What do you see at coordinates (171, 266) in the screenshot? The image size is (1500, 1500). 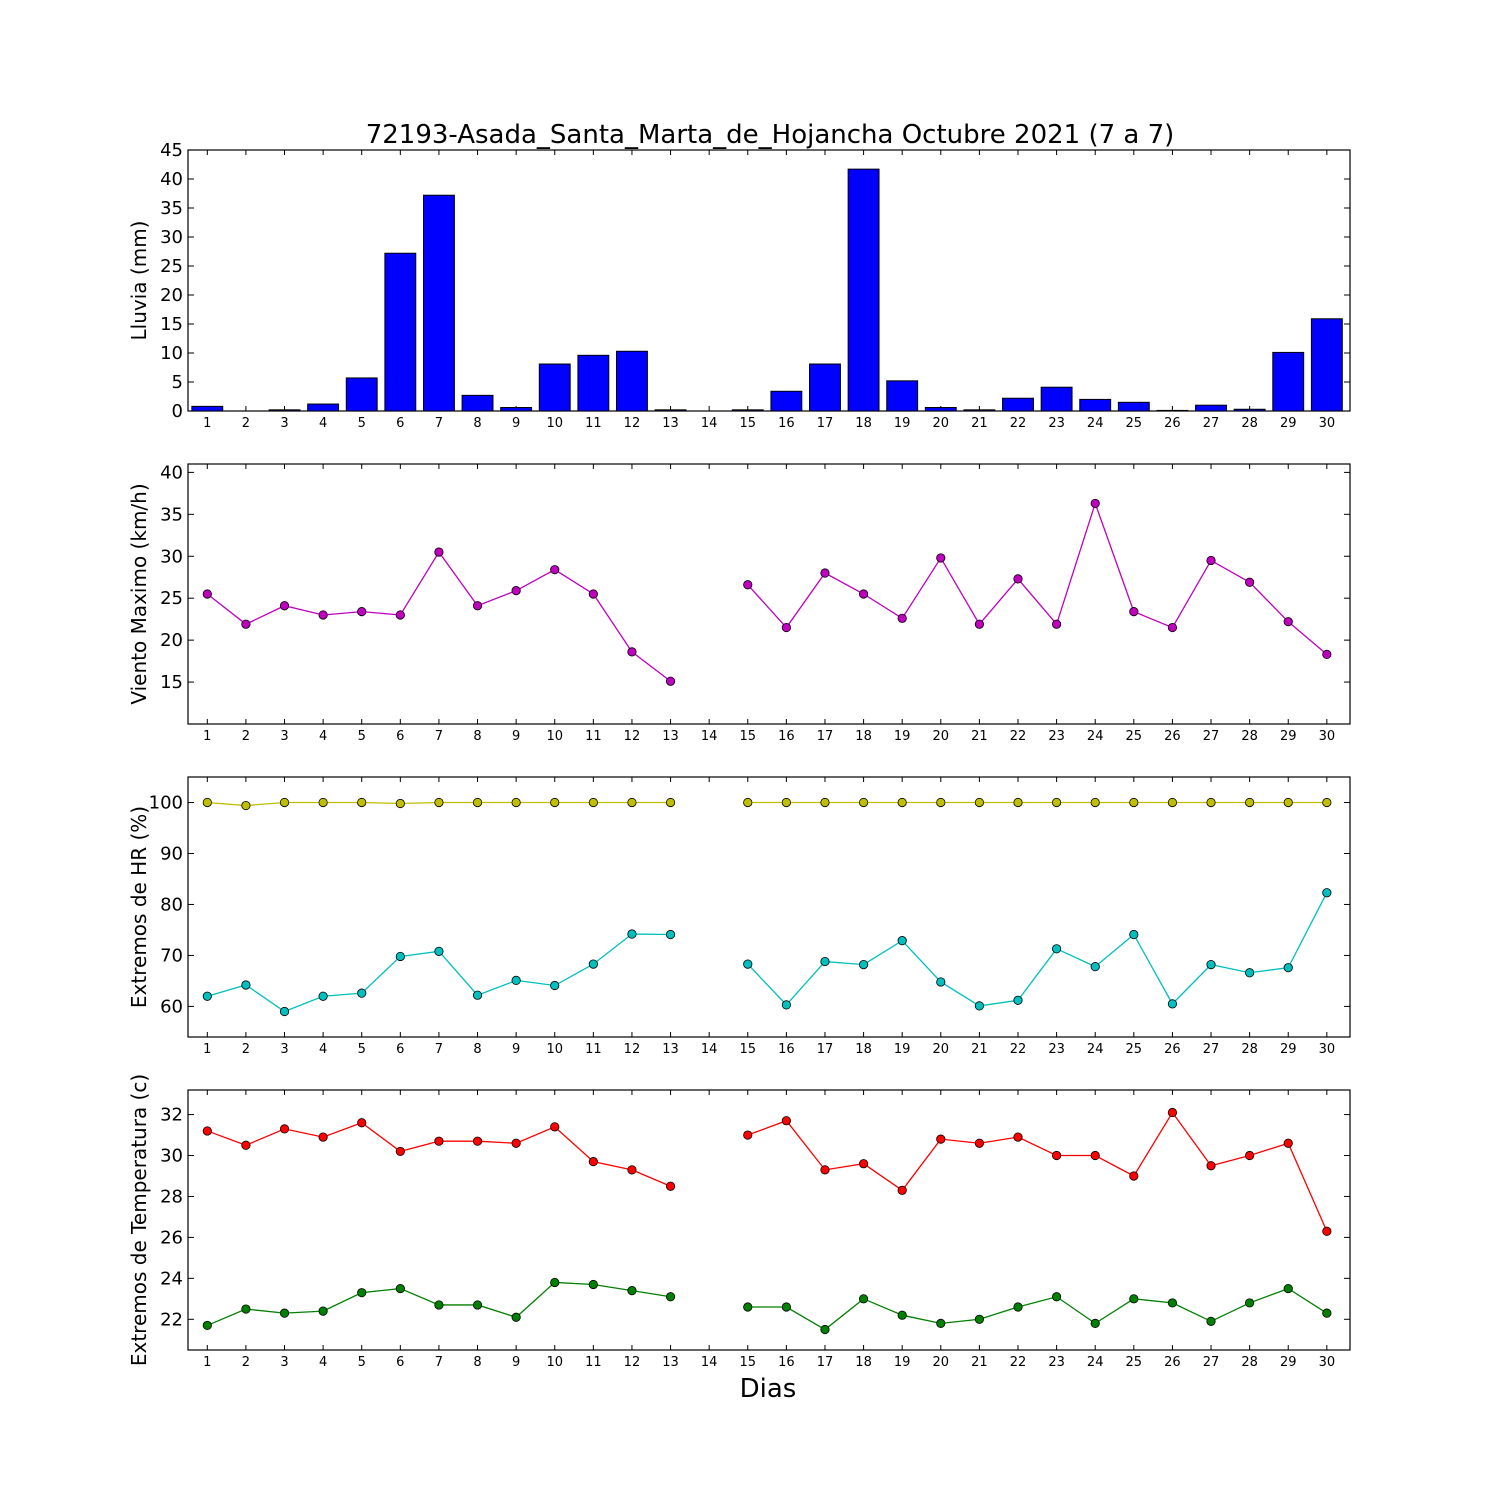 I see `y-tick-label: 25` at bounding box center [171, 266].